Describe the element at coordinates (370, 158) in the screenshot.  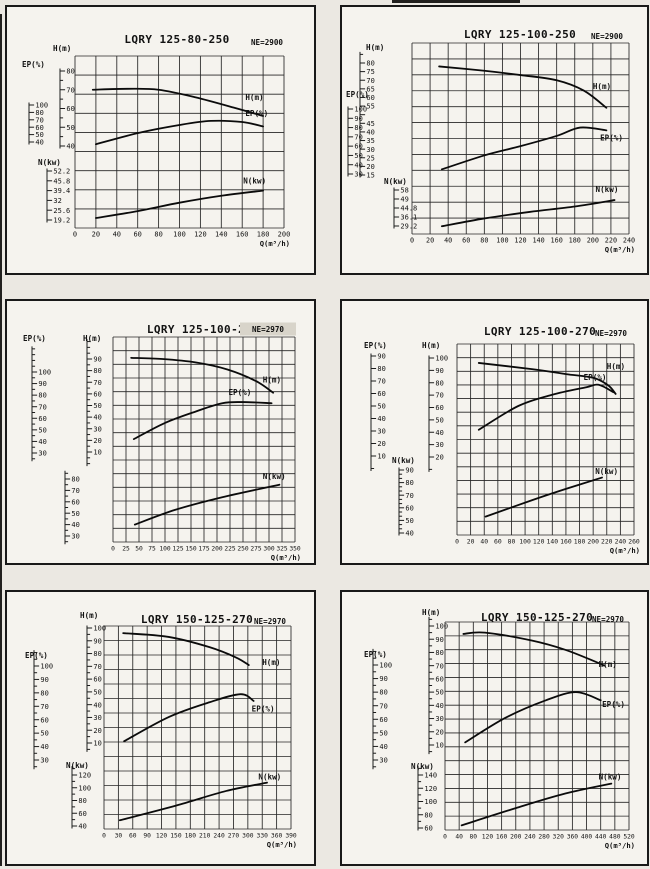
I see `ruler-tick-label: 25` at that location.